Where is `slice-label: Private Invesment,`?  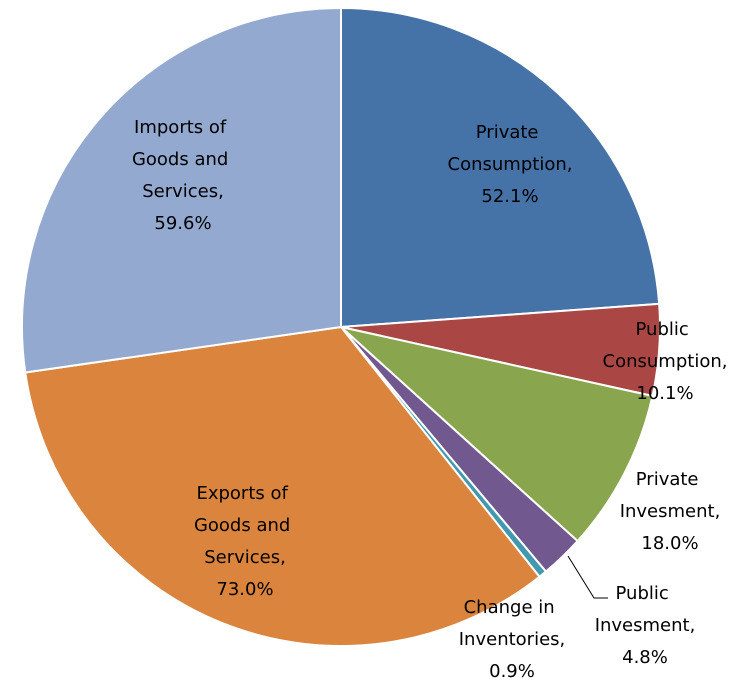
slice-label: Private Invesment, is located at coordinates (670, 495).